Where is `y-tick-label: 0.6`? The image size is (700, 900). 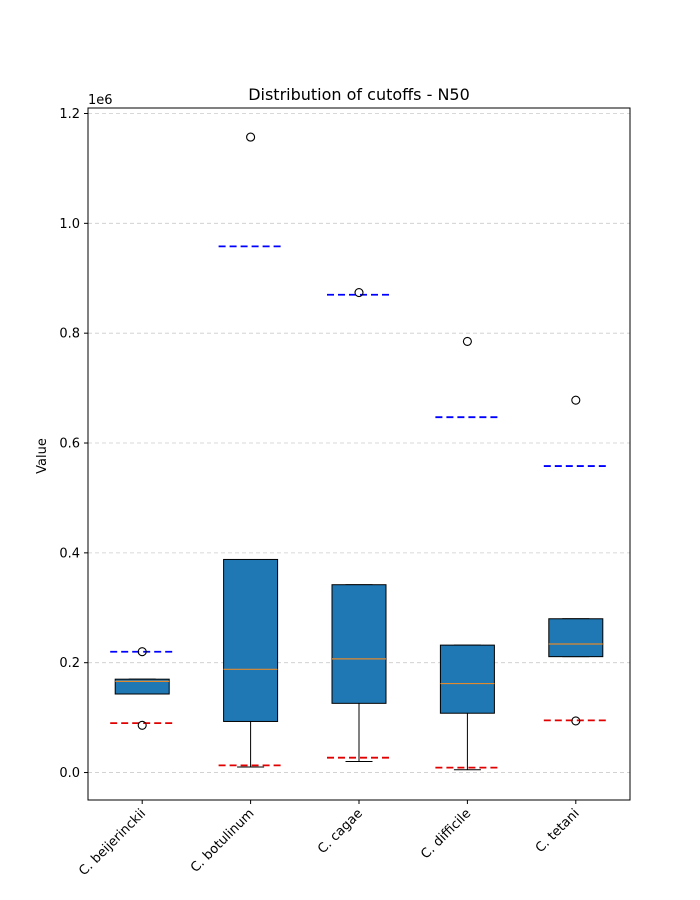 y-tick-label: 0.6 is located at coordinates (69, 444).